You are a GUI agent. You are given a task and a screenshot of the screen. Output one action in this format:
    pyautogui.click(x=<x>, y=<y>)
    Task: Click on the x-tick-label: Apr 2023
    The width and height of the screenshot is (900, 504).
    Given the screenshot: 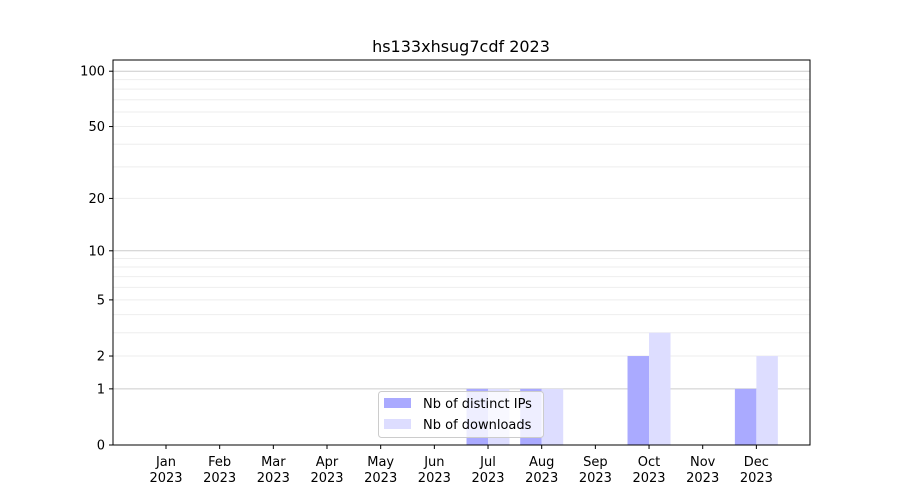 What is the action you would take?
    pyautogui.click(x=326, y=470)
    